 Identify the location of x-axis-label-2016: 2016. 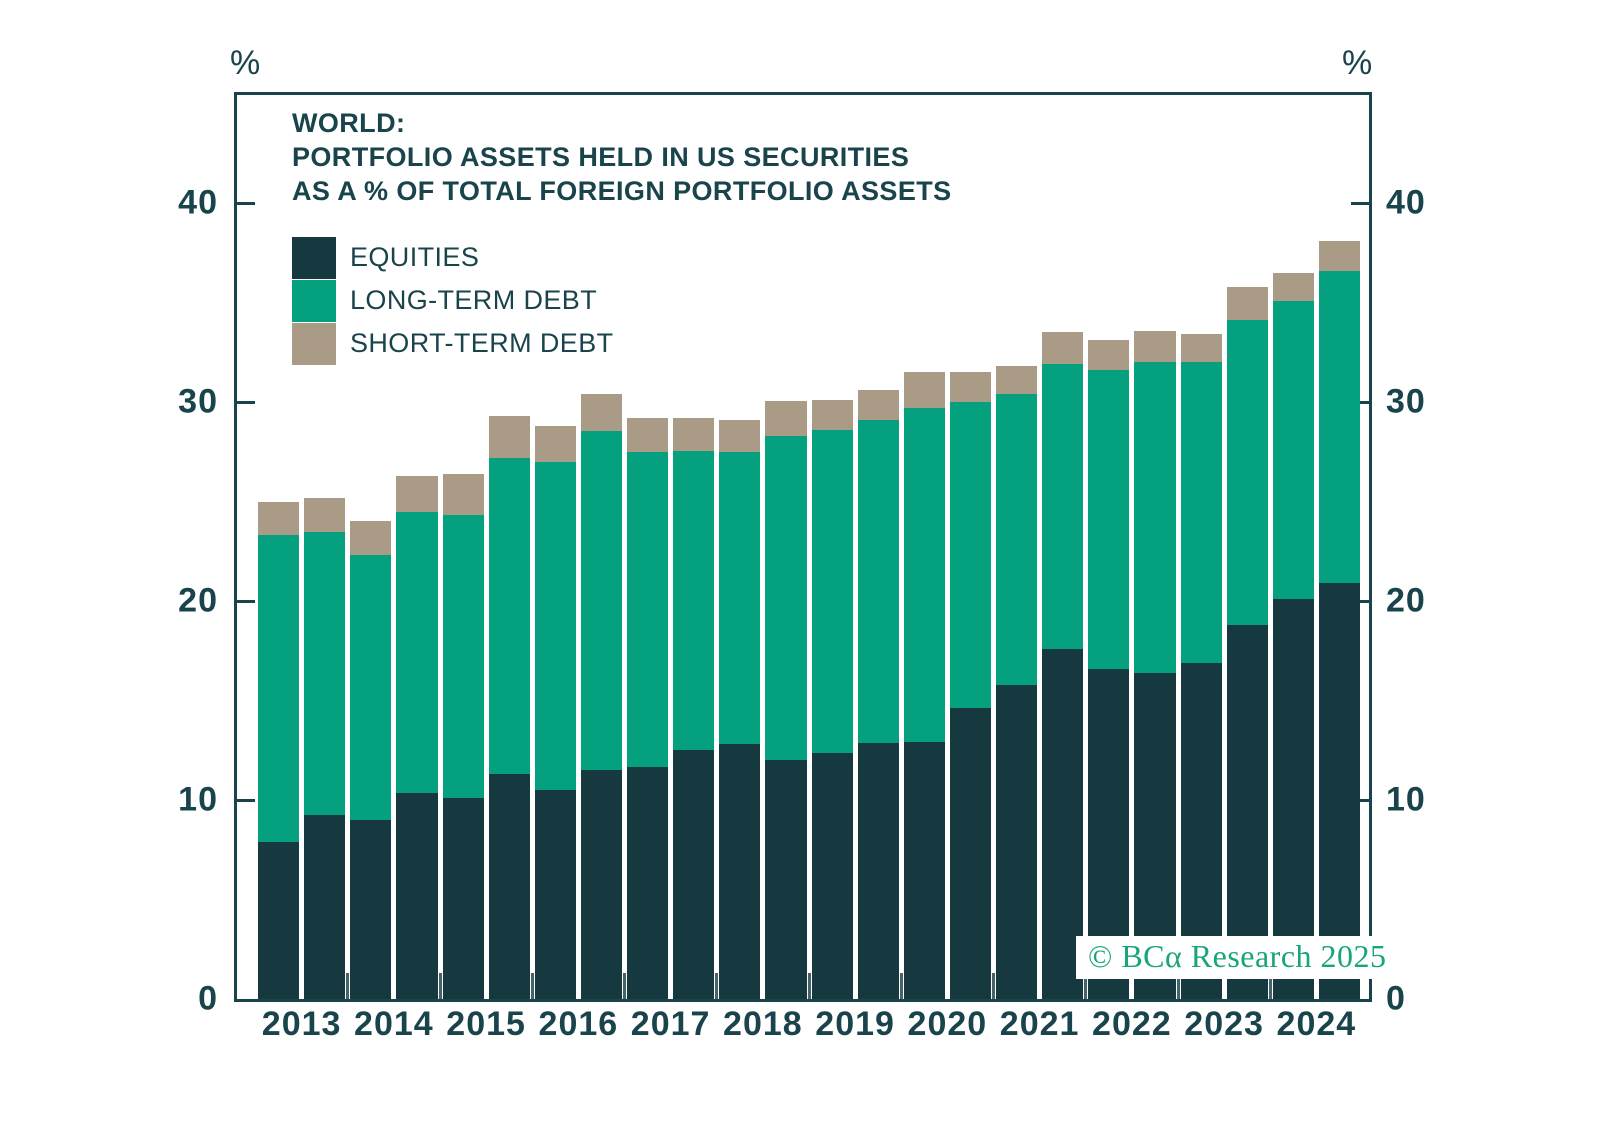
(578, 1024).